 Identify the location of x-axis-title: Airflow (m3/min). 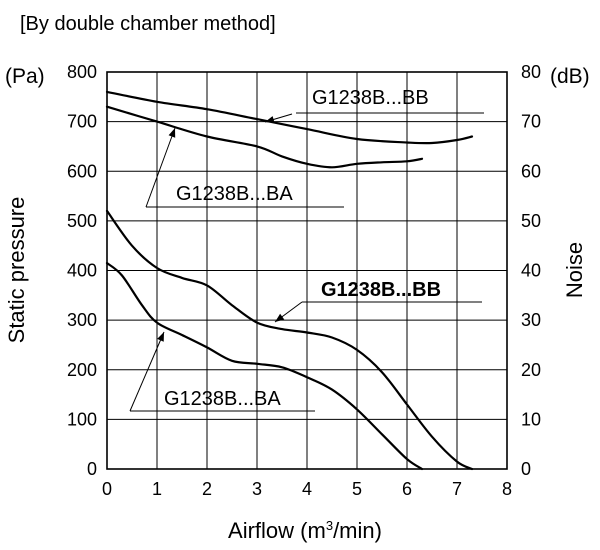
(305, 530).